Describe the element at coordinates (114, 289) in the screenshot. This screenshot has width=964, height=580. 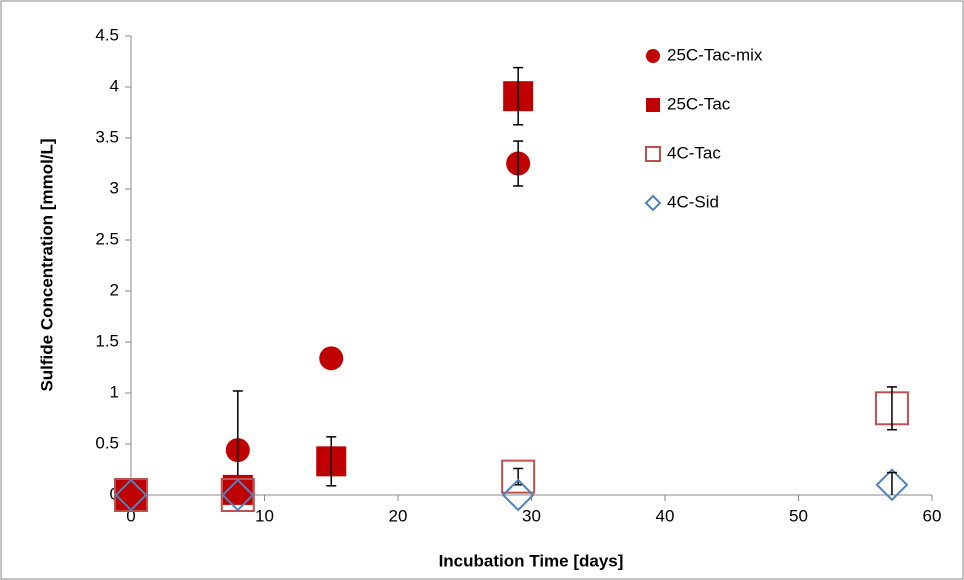
I see `y-tick-label: 2` at that location.